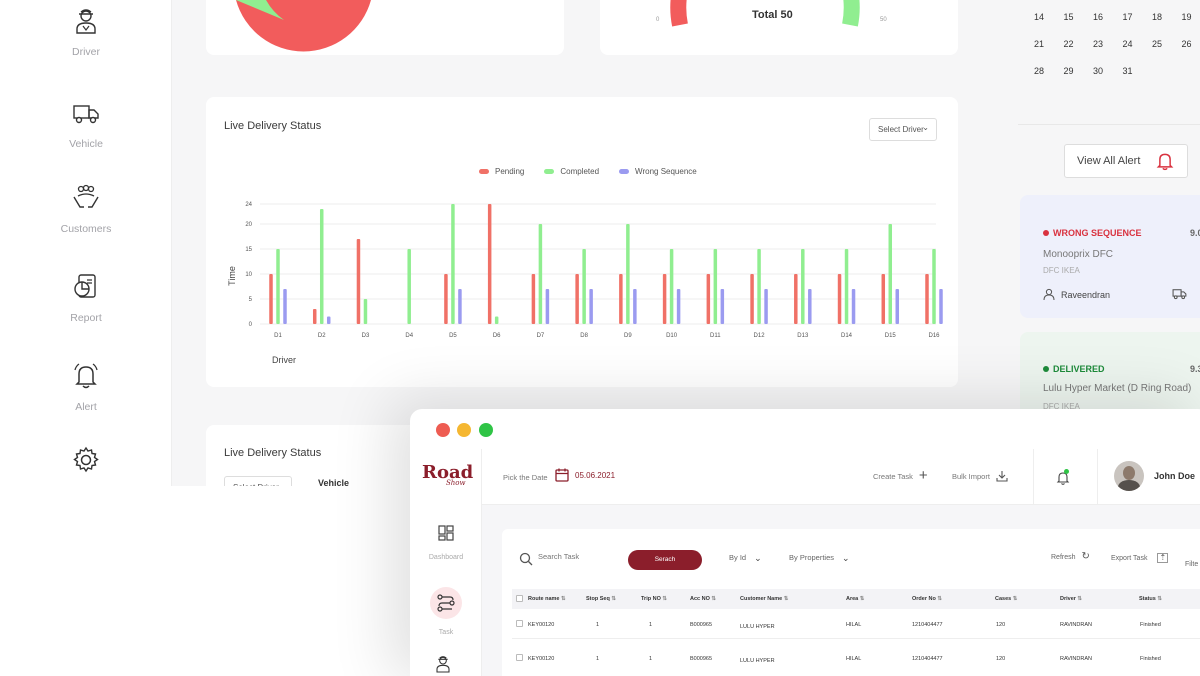 The width and height of the screenshot is (1200, 676). Describe the element at coordinates (819, 557) in the screenshot. I see `by-properties-dropdown: By Properties ⌄` at that location.